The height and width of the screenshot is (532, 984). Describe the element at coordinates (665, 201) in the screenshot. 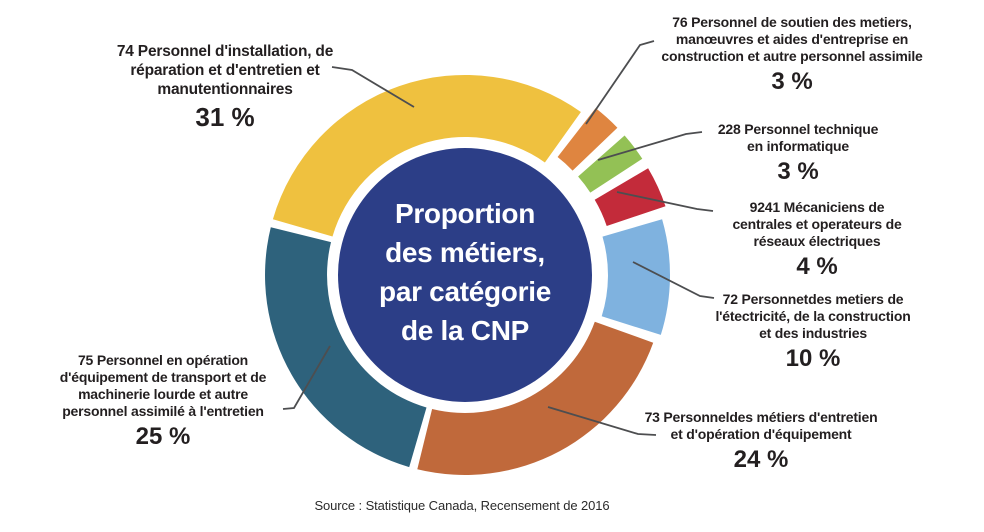

I see `leader-line-cnp9241` at that location.